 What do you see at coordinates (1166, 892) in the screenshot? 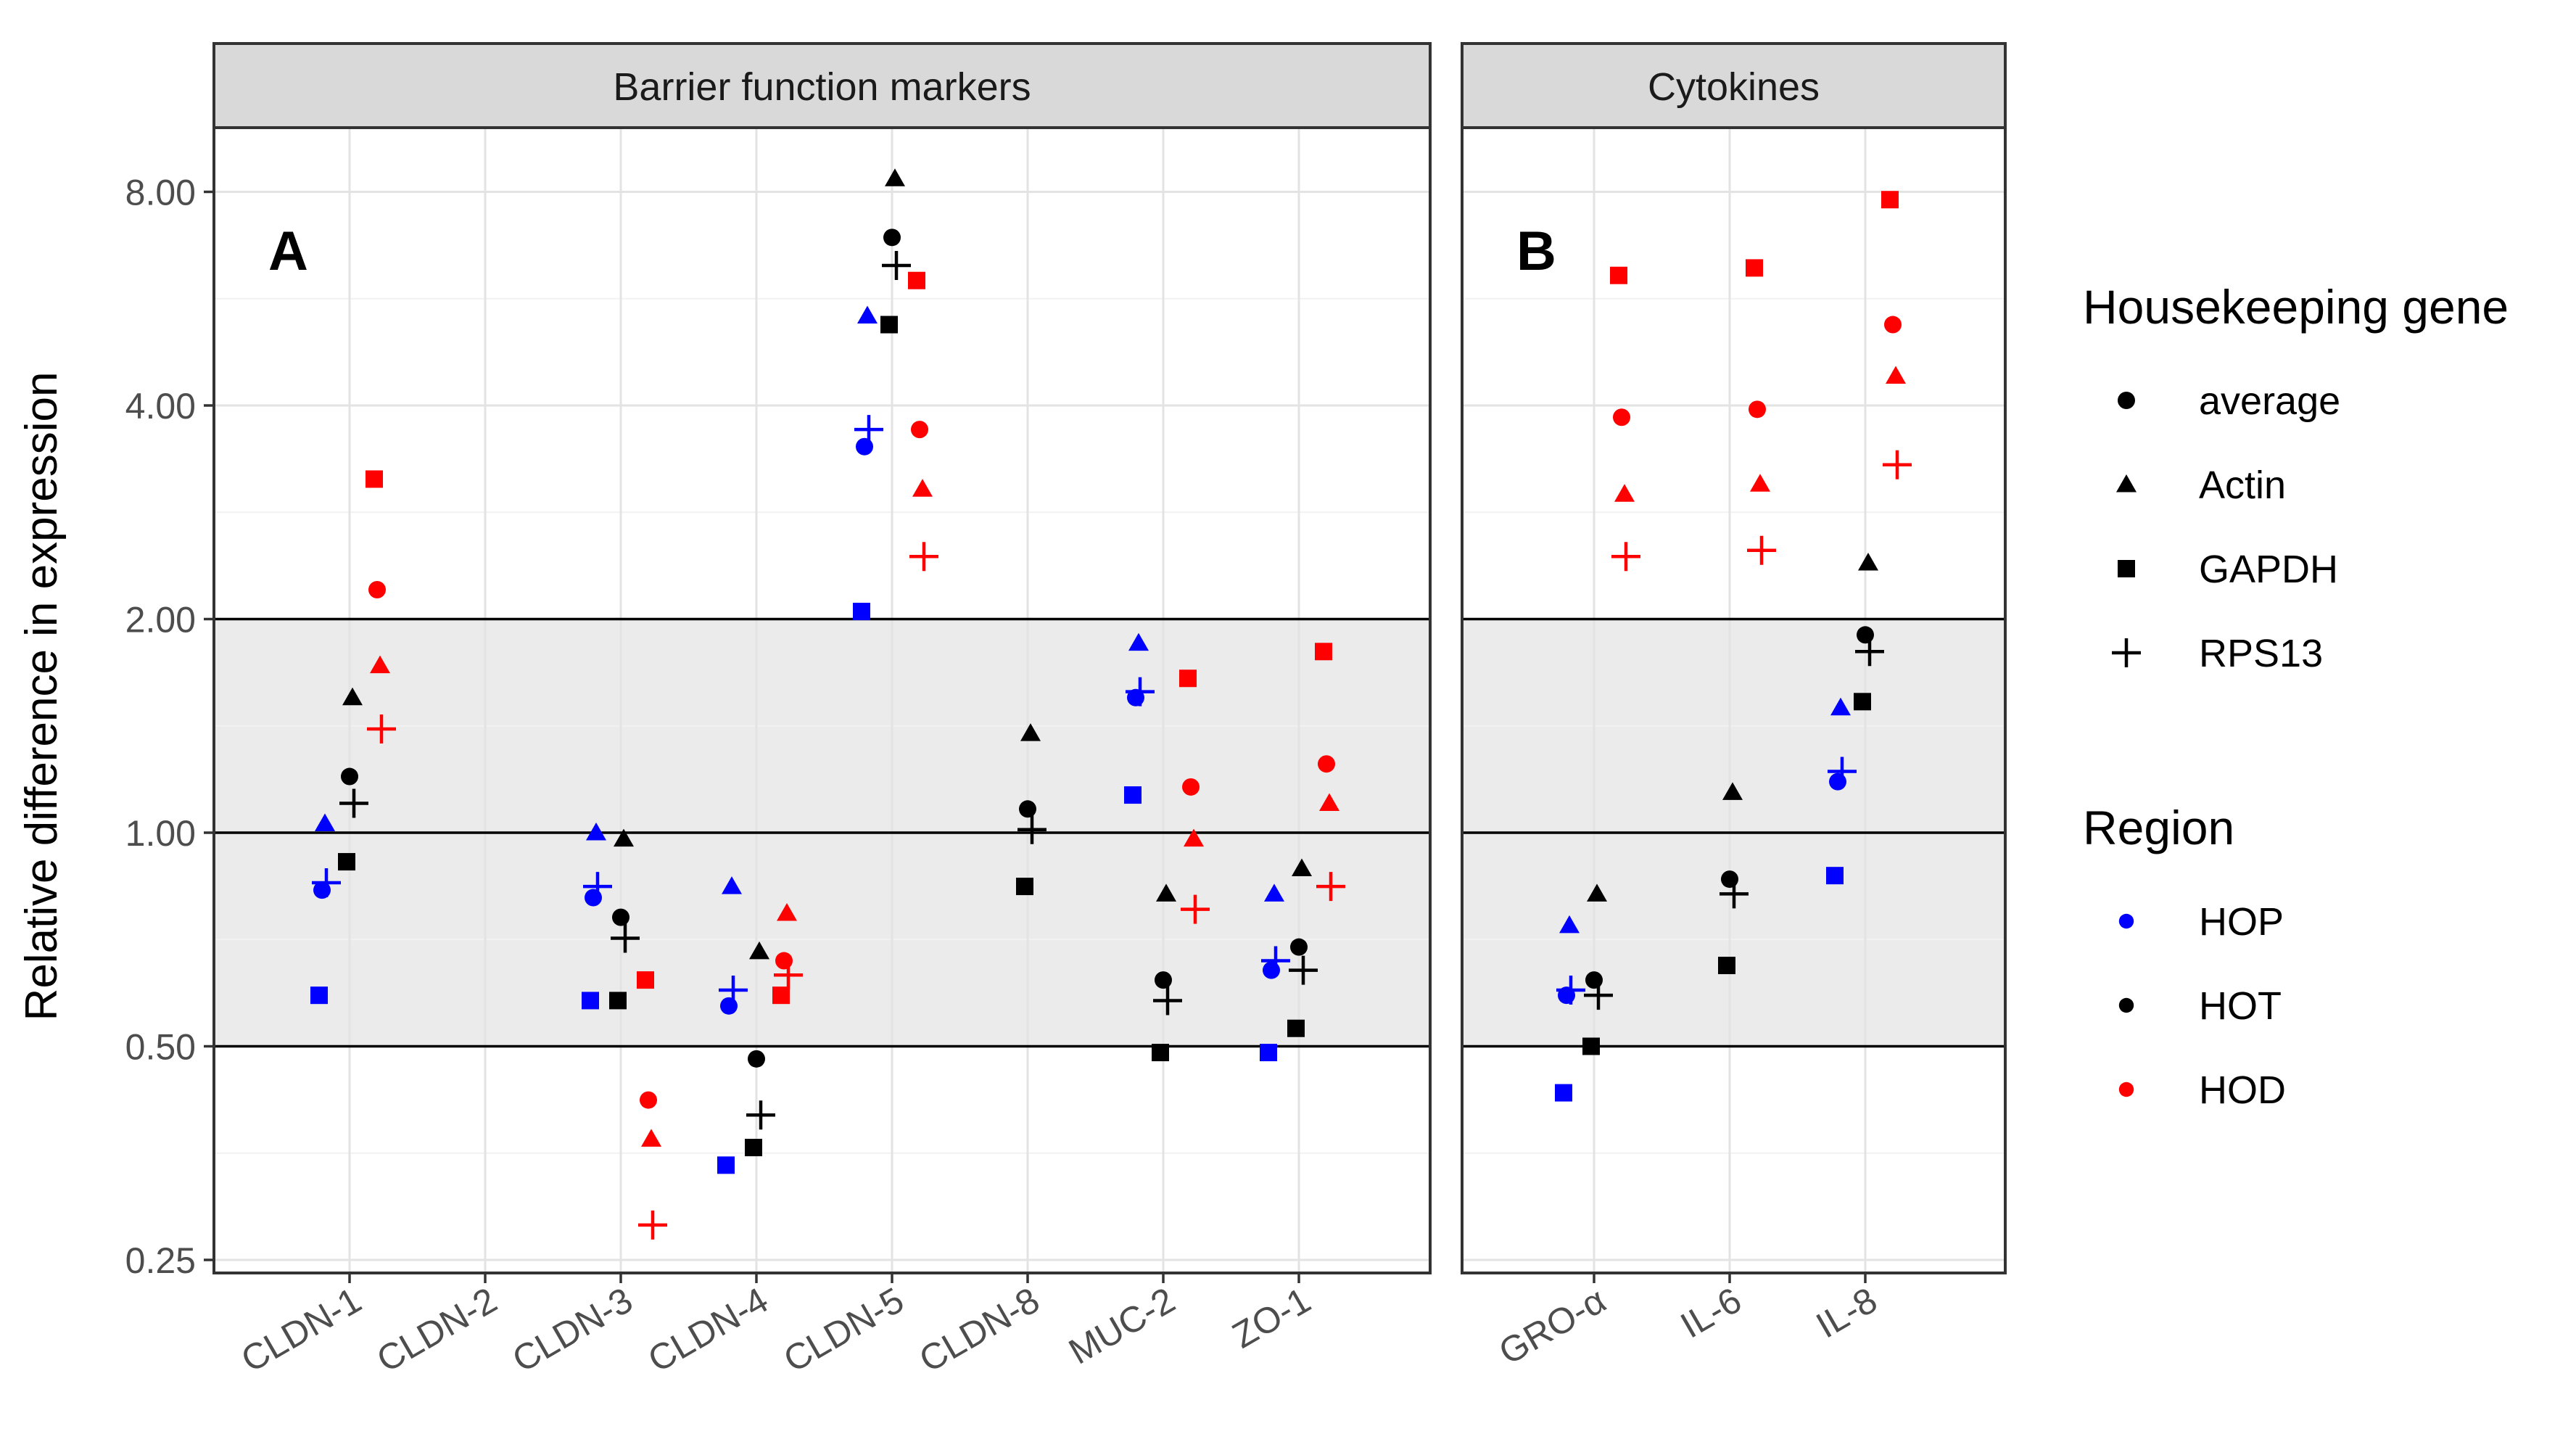
I see `data-point-muc-2-hot-actin` at bounding box center [1166, 892].